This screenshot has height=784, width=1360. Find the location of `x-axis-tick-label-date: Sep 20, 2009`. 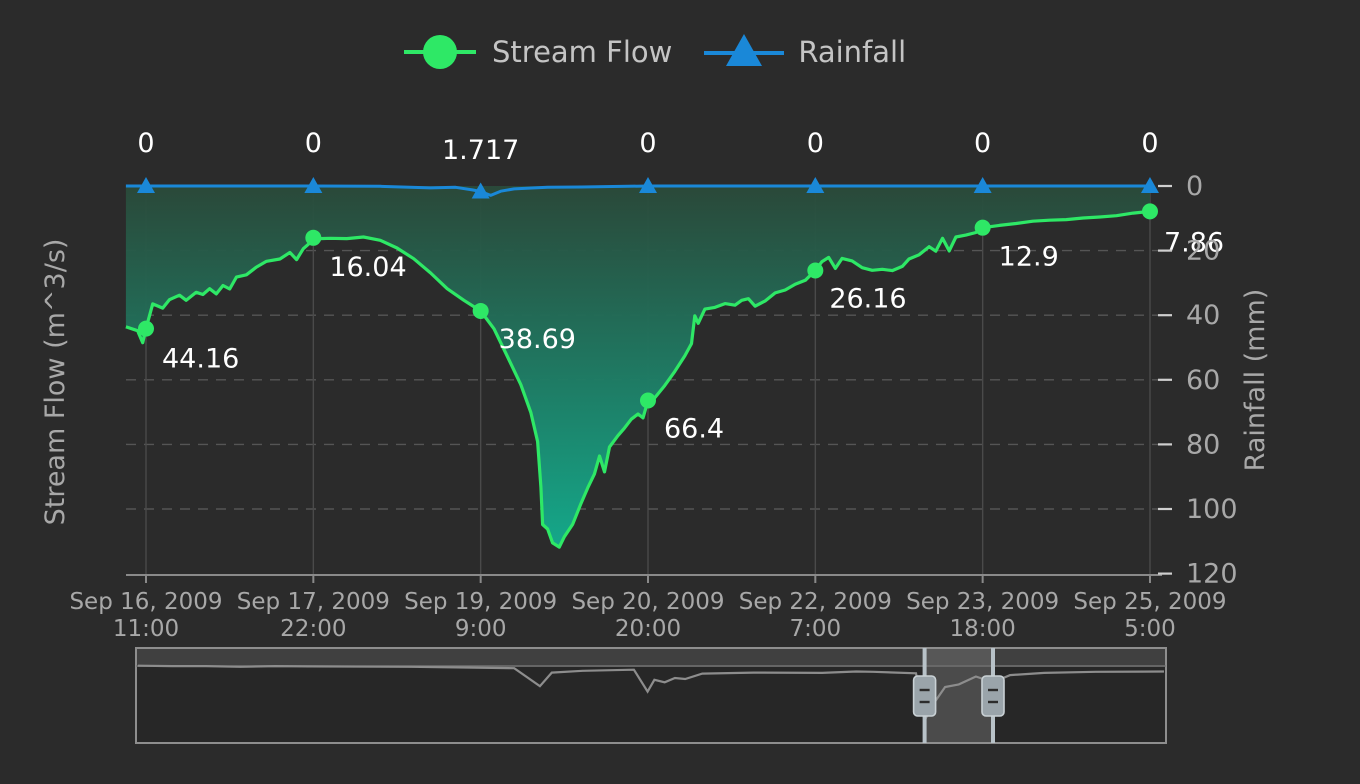

x-axis-tick-label-date: Sep 20, 2009 is located at coordinates (647, 602).